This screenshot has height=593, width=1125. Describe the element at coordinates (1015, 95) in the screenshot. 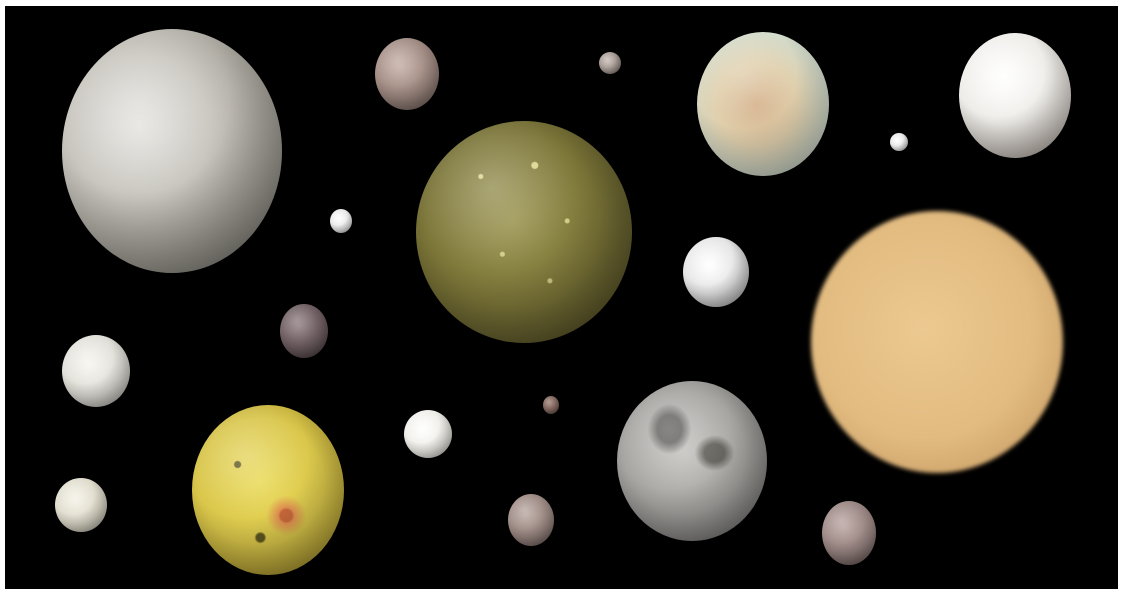

I see `white-moon-top-right` at that location.